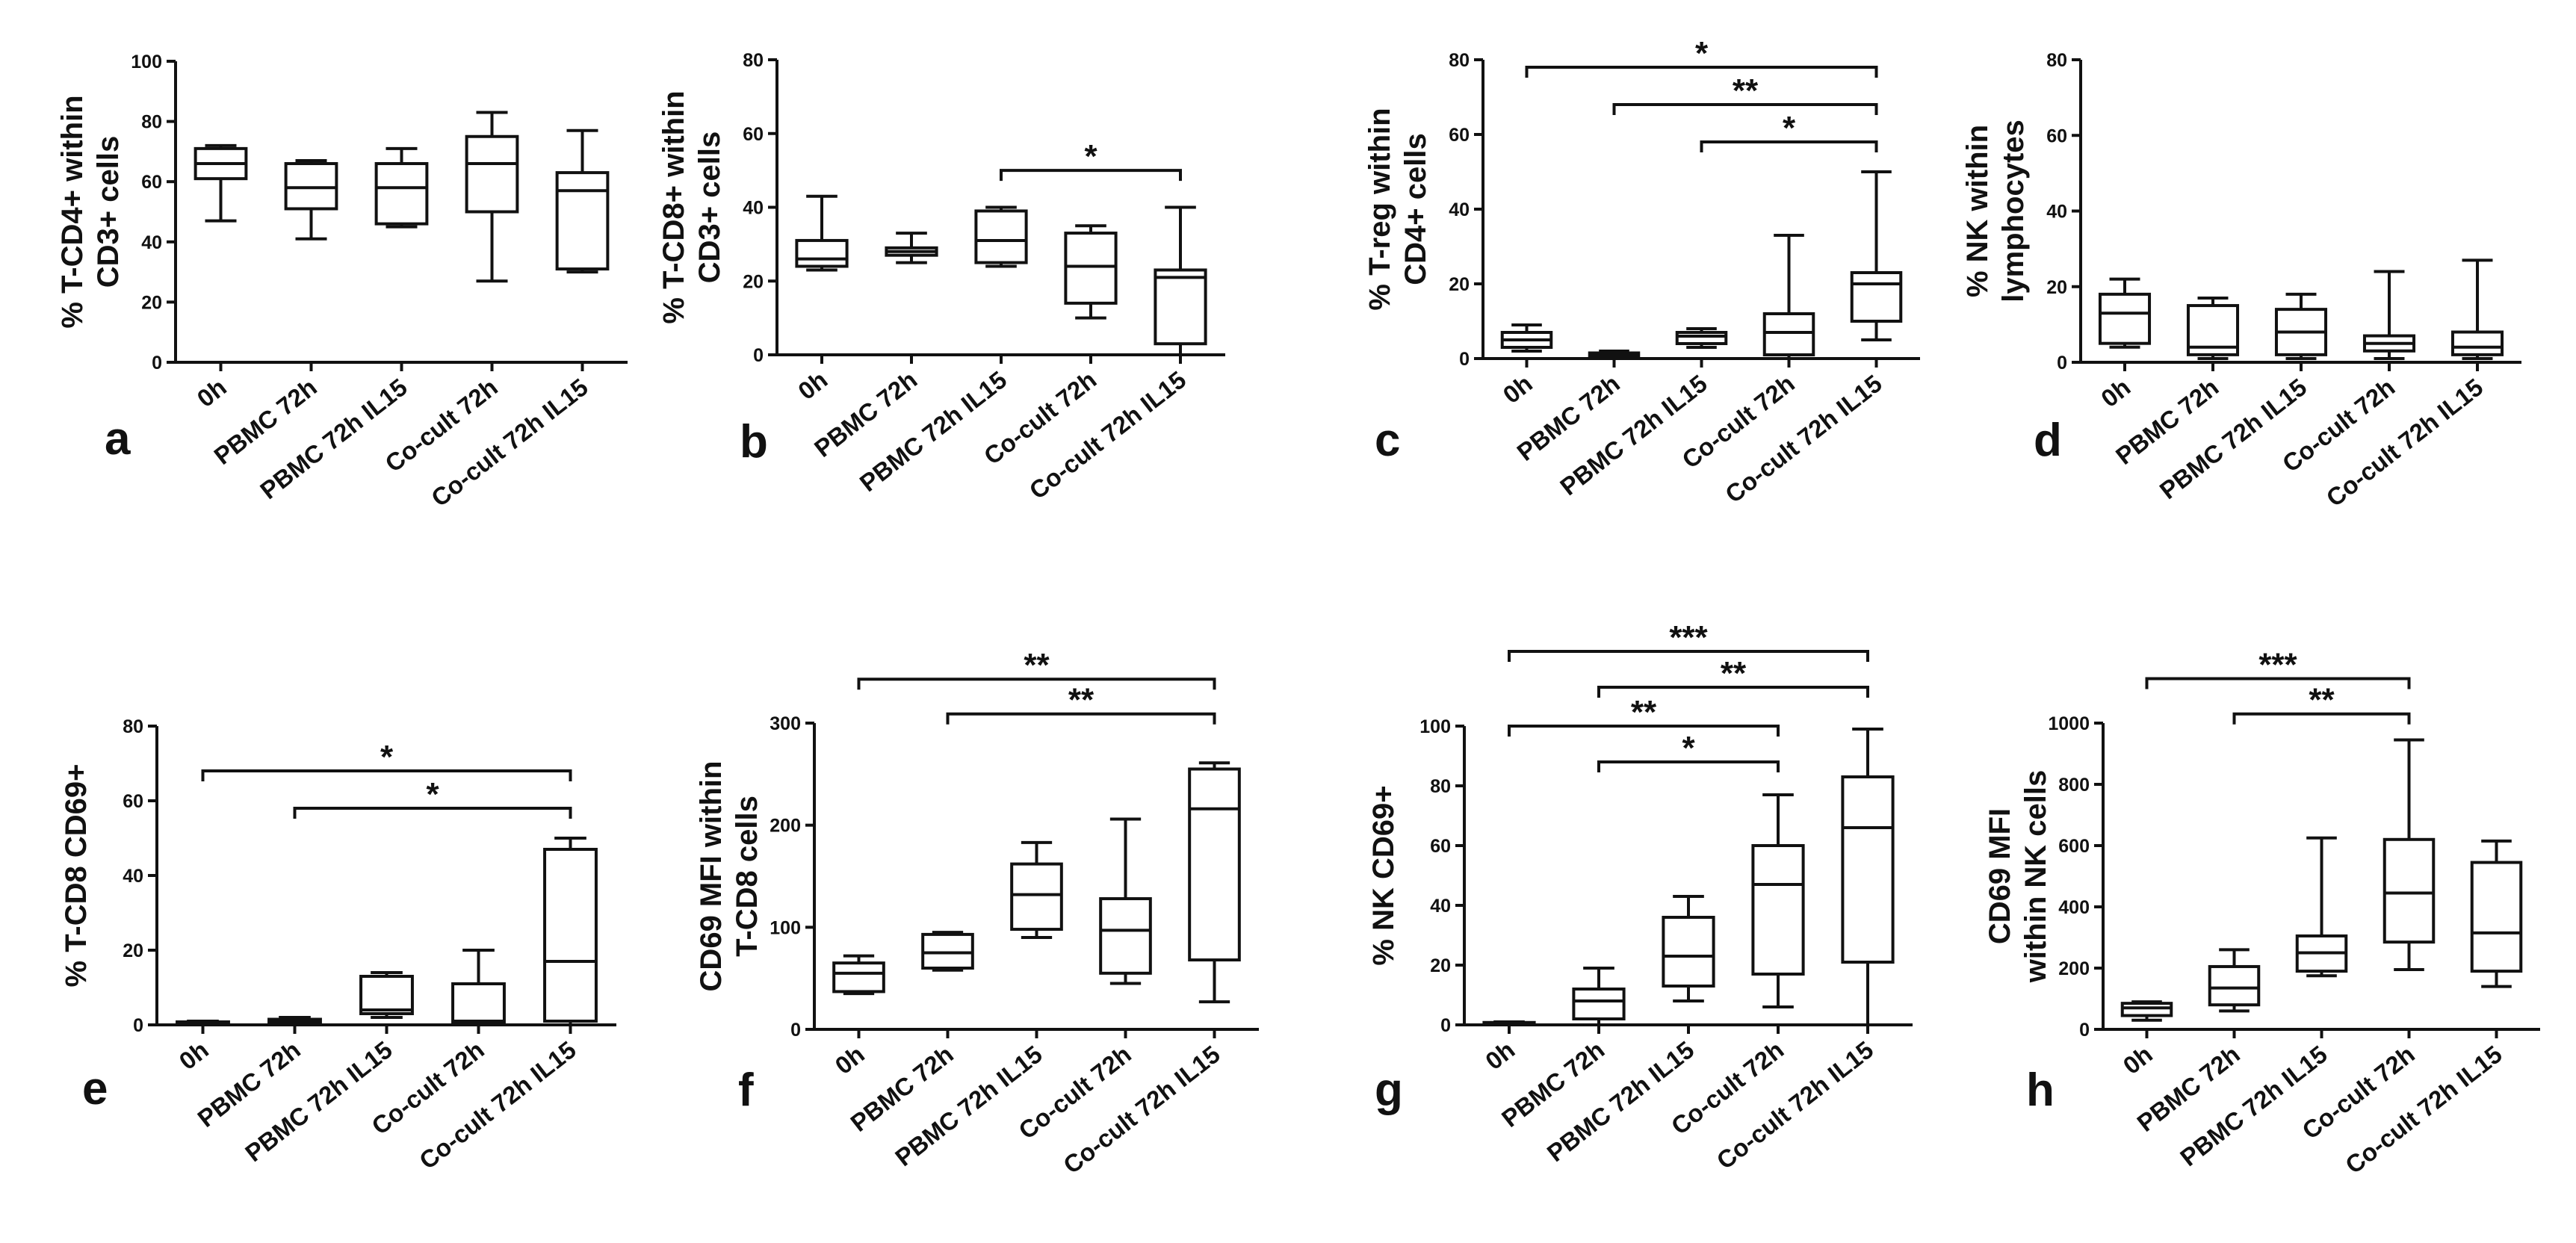  Describe the element at coordinates (711, 877) in the screenshot. I see `y-axis-title-line: CD69 MFI within` at that location.